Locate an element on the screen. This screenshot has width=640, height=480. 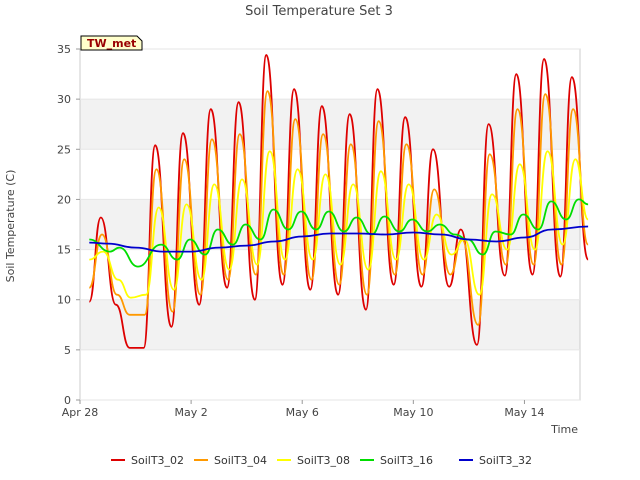
x-axis-label: Time is located at coordinates (564, 429).